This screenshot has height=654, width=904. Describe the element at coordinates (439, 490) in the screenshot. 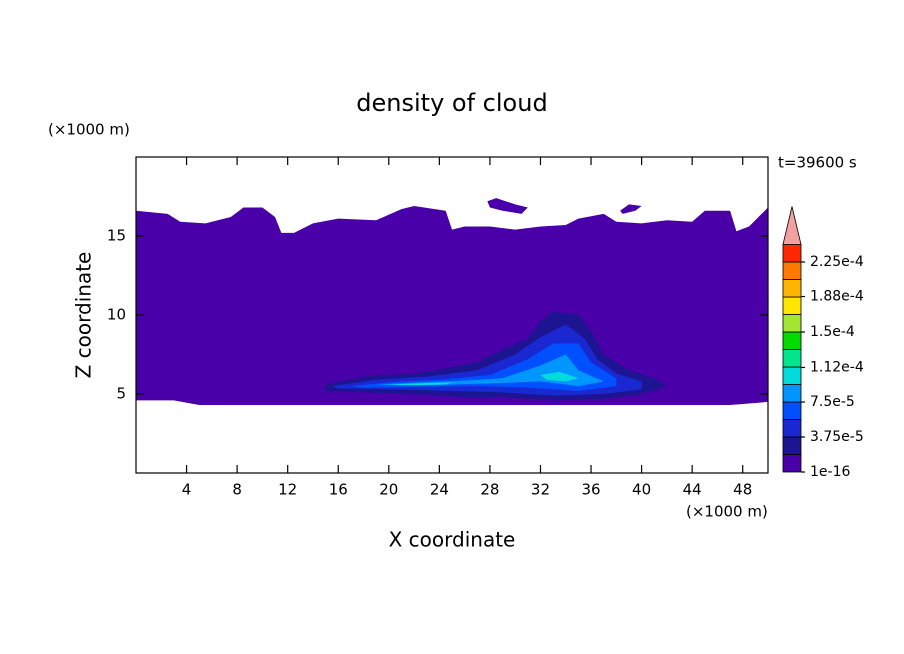

I see `x-tick-label: 24` at that location.